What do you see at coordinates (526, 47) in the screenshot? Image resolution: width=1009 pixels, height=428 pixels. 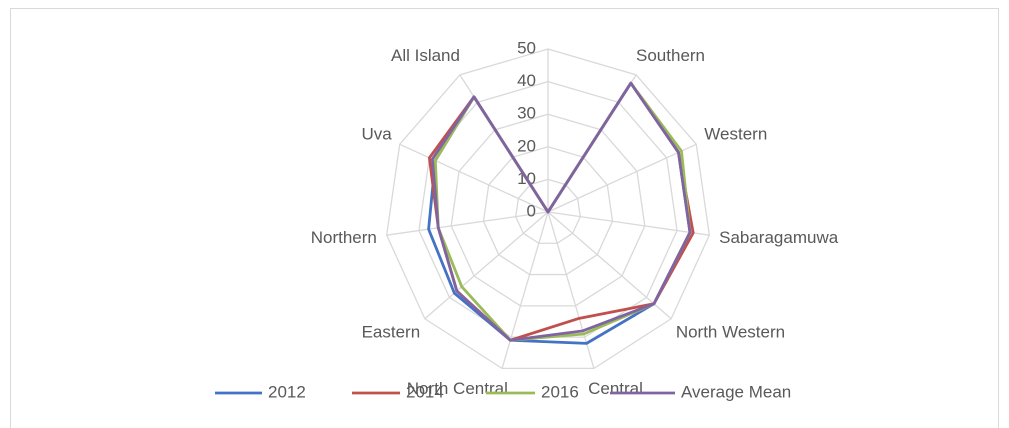 I see `r-tick-label: 50` at bounding box center [526, 47].